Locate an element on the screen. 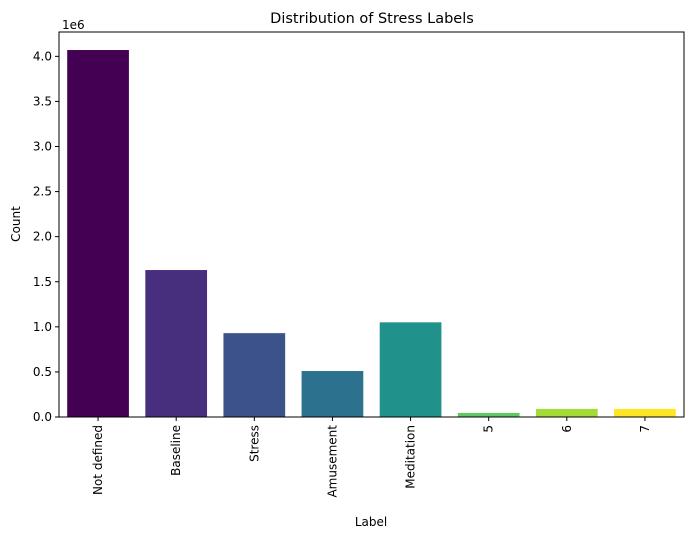 This screenshot has height=540, width=691. y-tick-label: 2.5 is located at coordinates (42, 192).